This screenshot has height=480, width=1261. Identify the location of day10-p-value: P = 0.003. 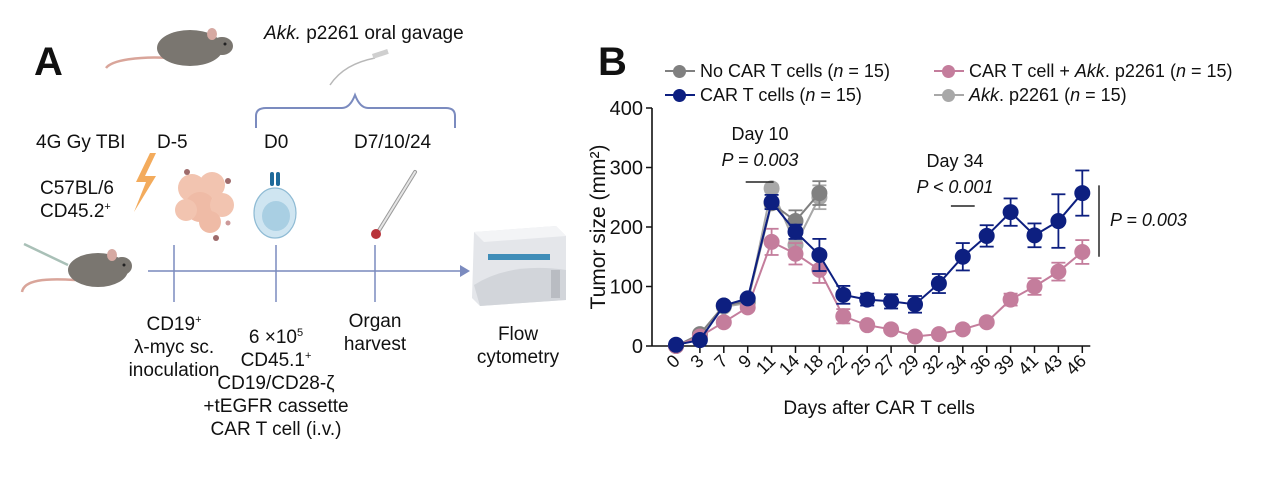
(760, 160).